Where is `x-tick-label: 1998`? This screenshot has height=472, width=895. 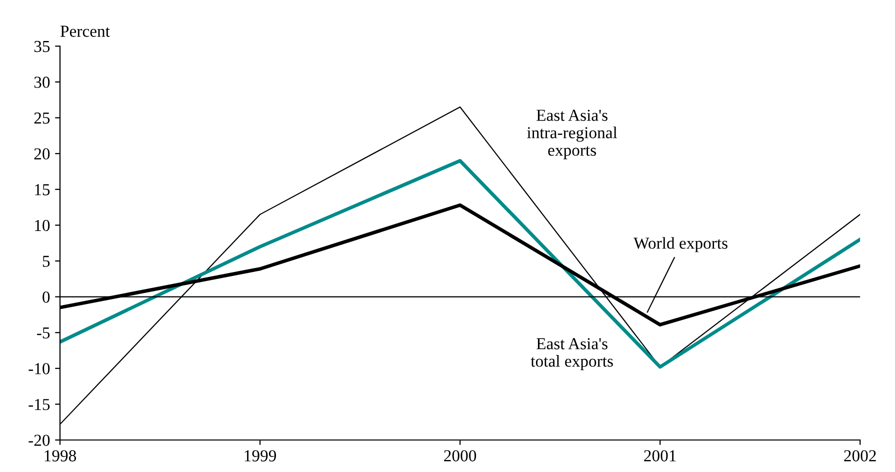 x-tick-label: 1998 is located at coordinates (60, 456).